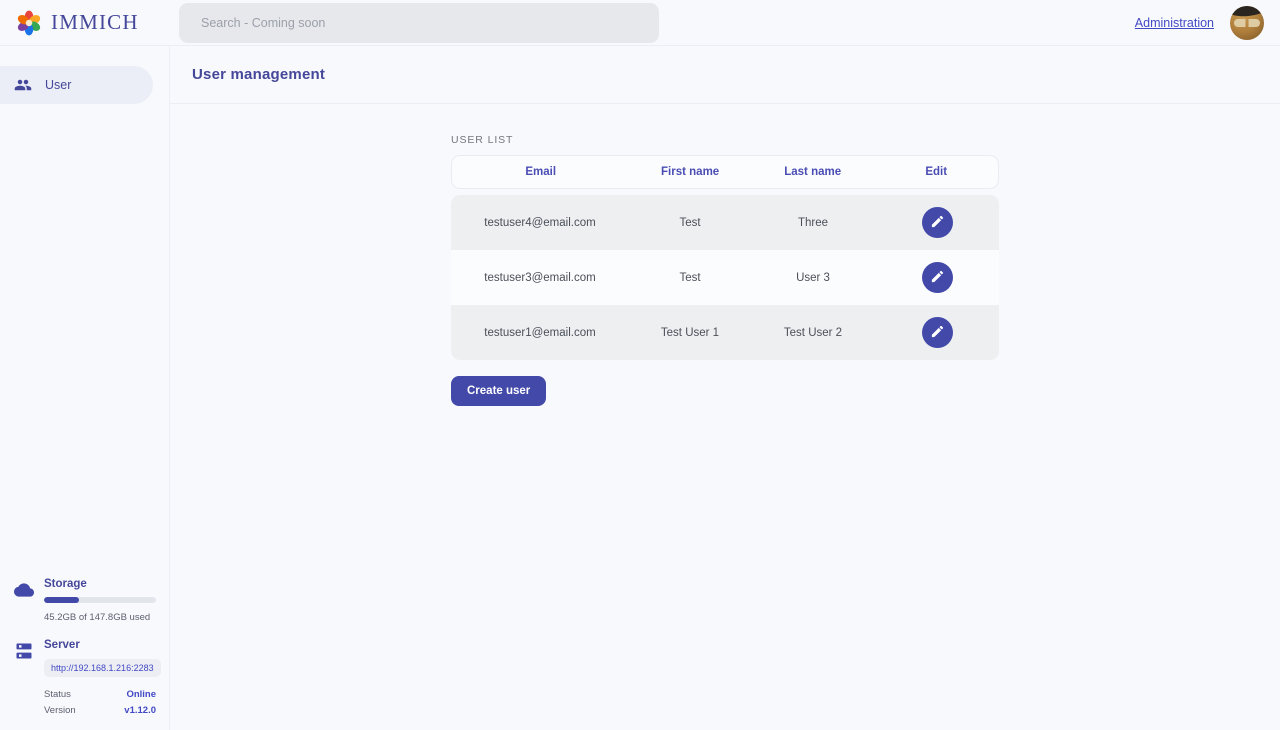 The height and width of the screenshot is (730, 1280). What do you see at coordinates (57, 694) in the screenshot?
I see `server-status-label: Status` at bounding box center [57, 694].